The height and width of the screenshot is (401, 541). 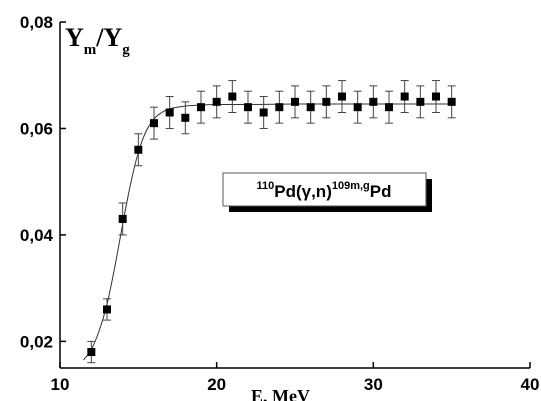 I want to click on reaction-label-frame, so click(x=324, y=189).